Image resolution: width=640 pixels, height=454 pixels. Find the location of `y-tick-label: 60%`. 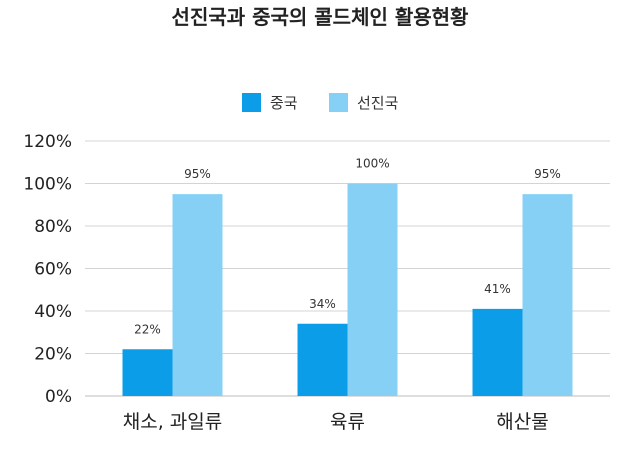

y-tick-label: 60% is located at coordinates (53, 270).